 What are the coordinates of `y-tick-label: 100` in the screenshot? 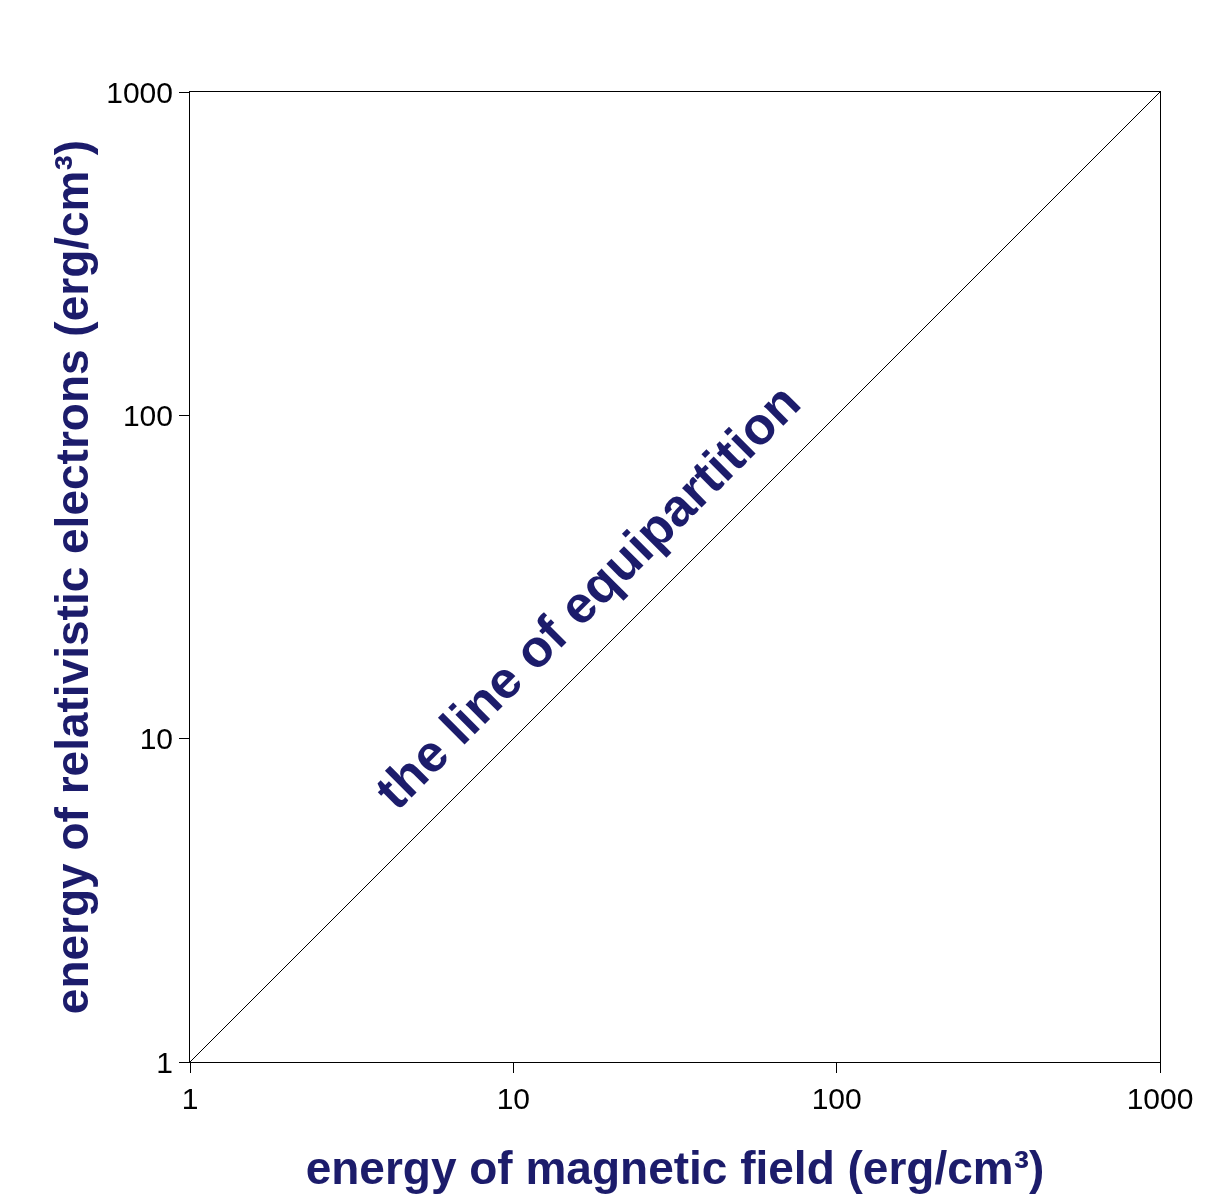 It's located at (147, 415).